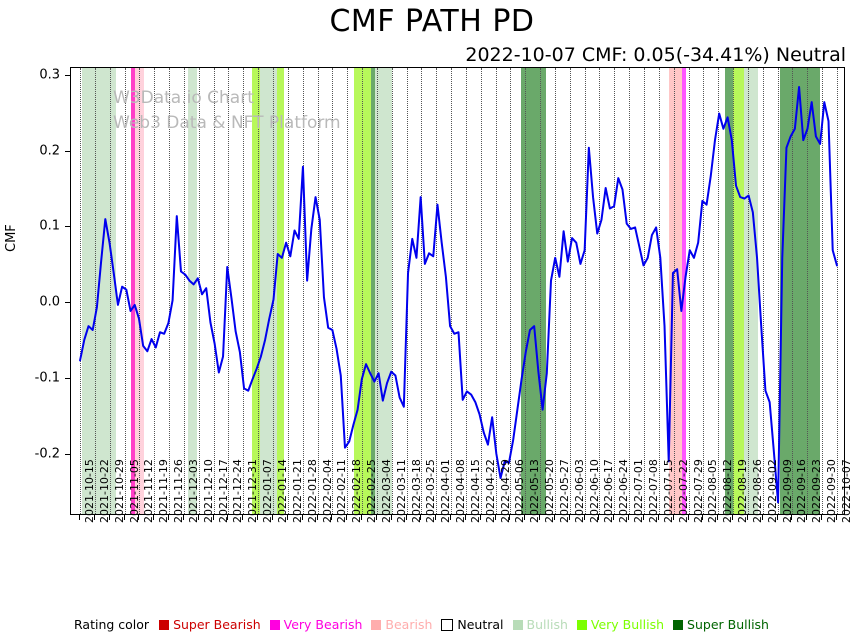 The image size is (864, 641). I want to click on x-tick-label: 2022-06-03, so click(579, 491).